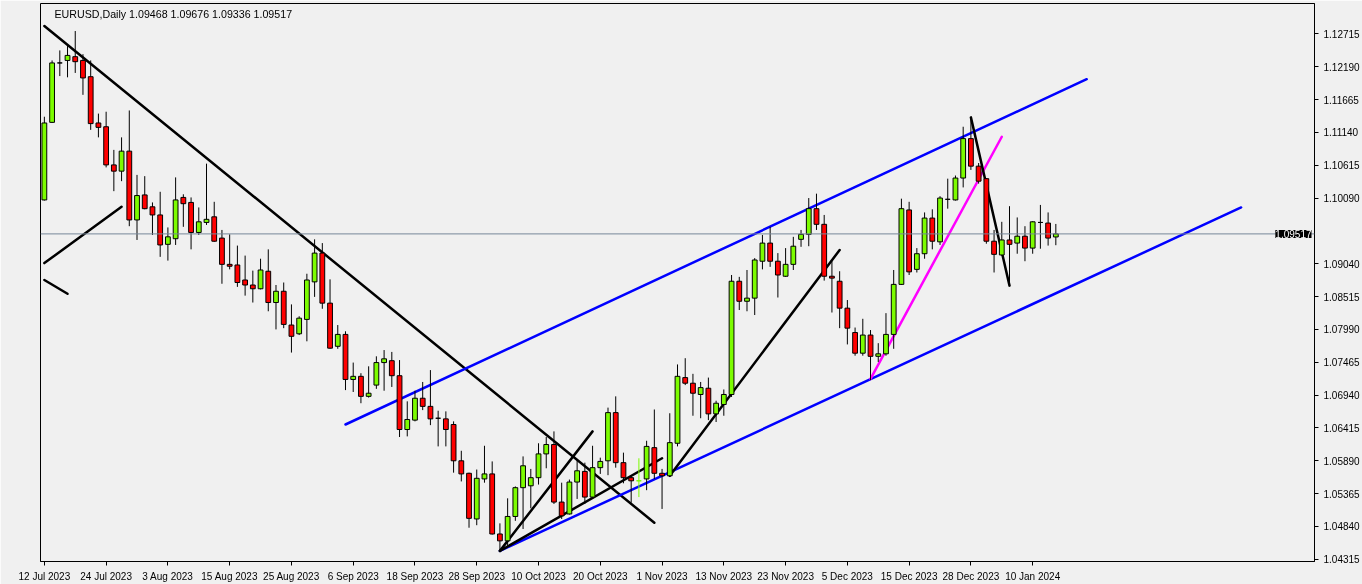 The width and height of the screenshot is (1362, 584). Describe the element at coordinates (600, 576) in the screenshot. I see `x-tick-label: 20 Oct 2023` at that location.